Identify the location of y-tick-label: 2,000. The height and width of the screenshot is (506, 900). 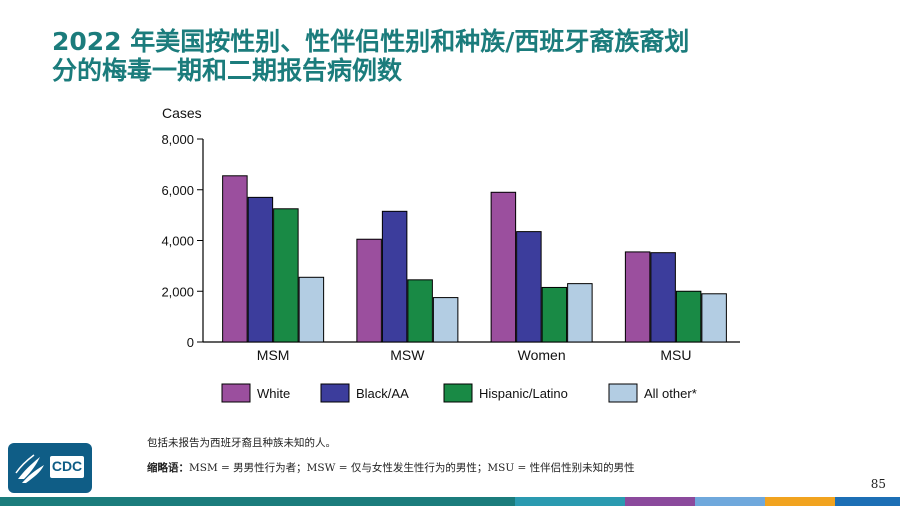
(177, 291).